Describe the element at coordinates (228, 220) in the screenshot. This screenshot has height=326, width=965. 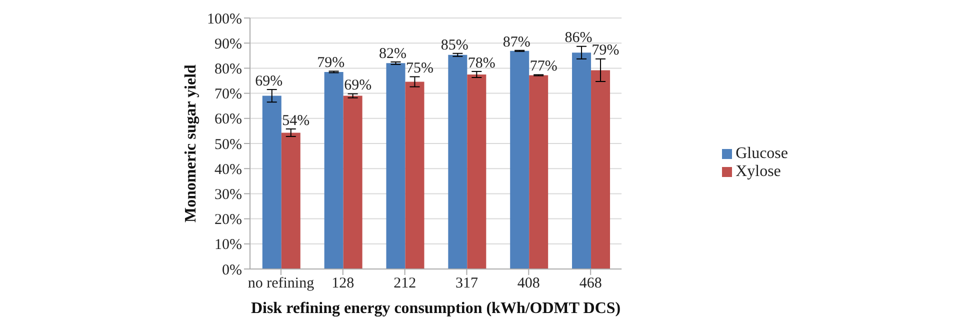
I see `y-tick-label: 20%` at that location.